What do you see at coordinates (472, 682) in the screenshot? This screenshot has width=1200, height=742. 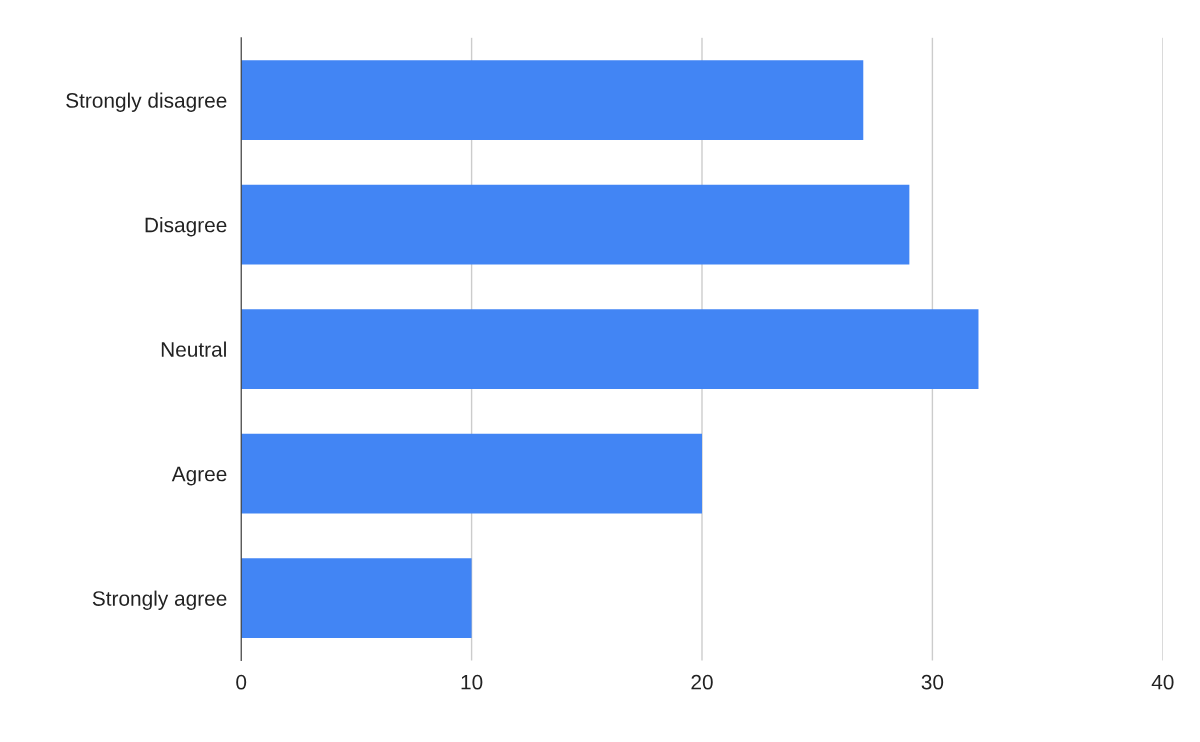 I see `x-tick-label: 10` at bounding box center [472, 682].